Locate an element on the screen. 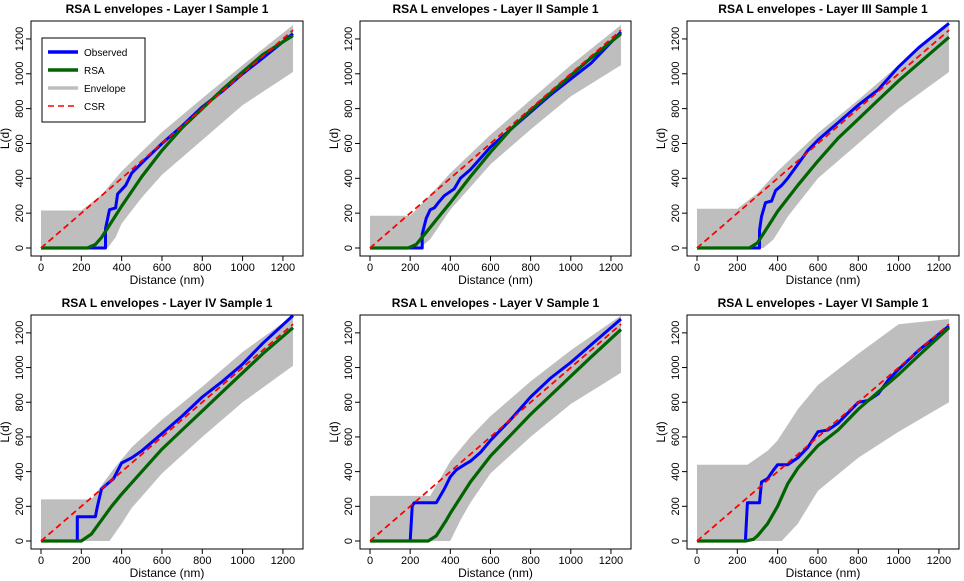 The width and height of the screenshot is (964, 581). legend-box is located at coordinates (93, 80).